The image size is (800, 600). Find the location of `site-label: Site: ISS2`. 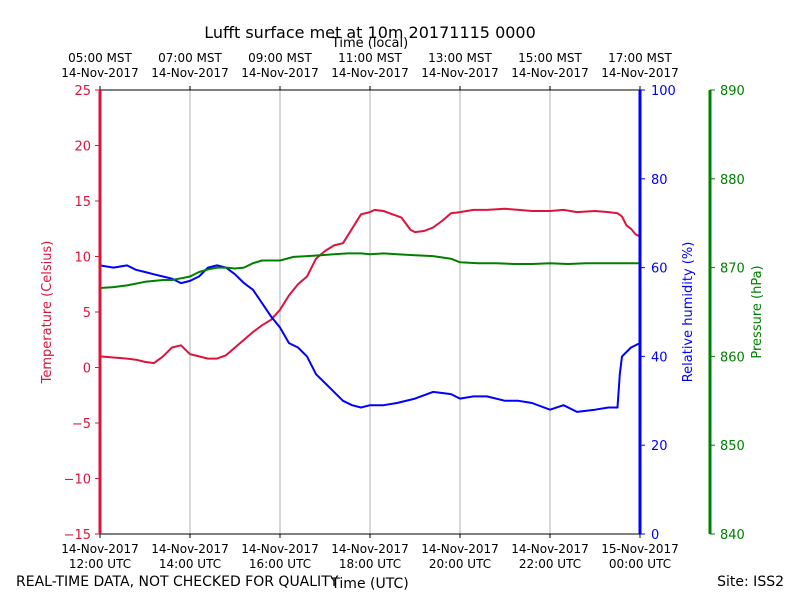

site-label: Site: ISS2 is located at coordinates (750, 582).